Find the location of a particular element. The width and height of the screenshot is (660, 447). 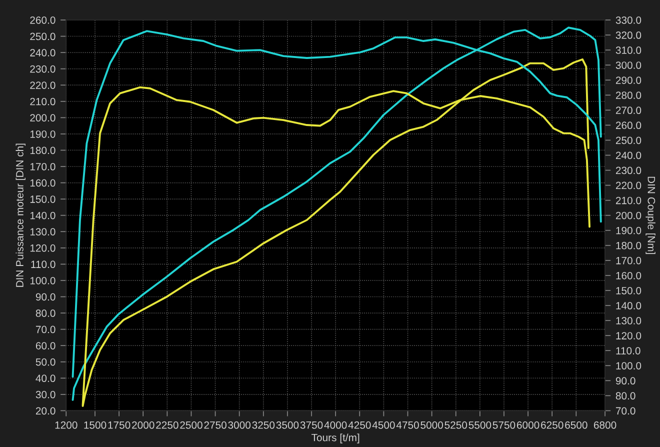

y-tick-label: 140.0 is located at coordinates (43, 216).